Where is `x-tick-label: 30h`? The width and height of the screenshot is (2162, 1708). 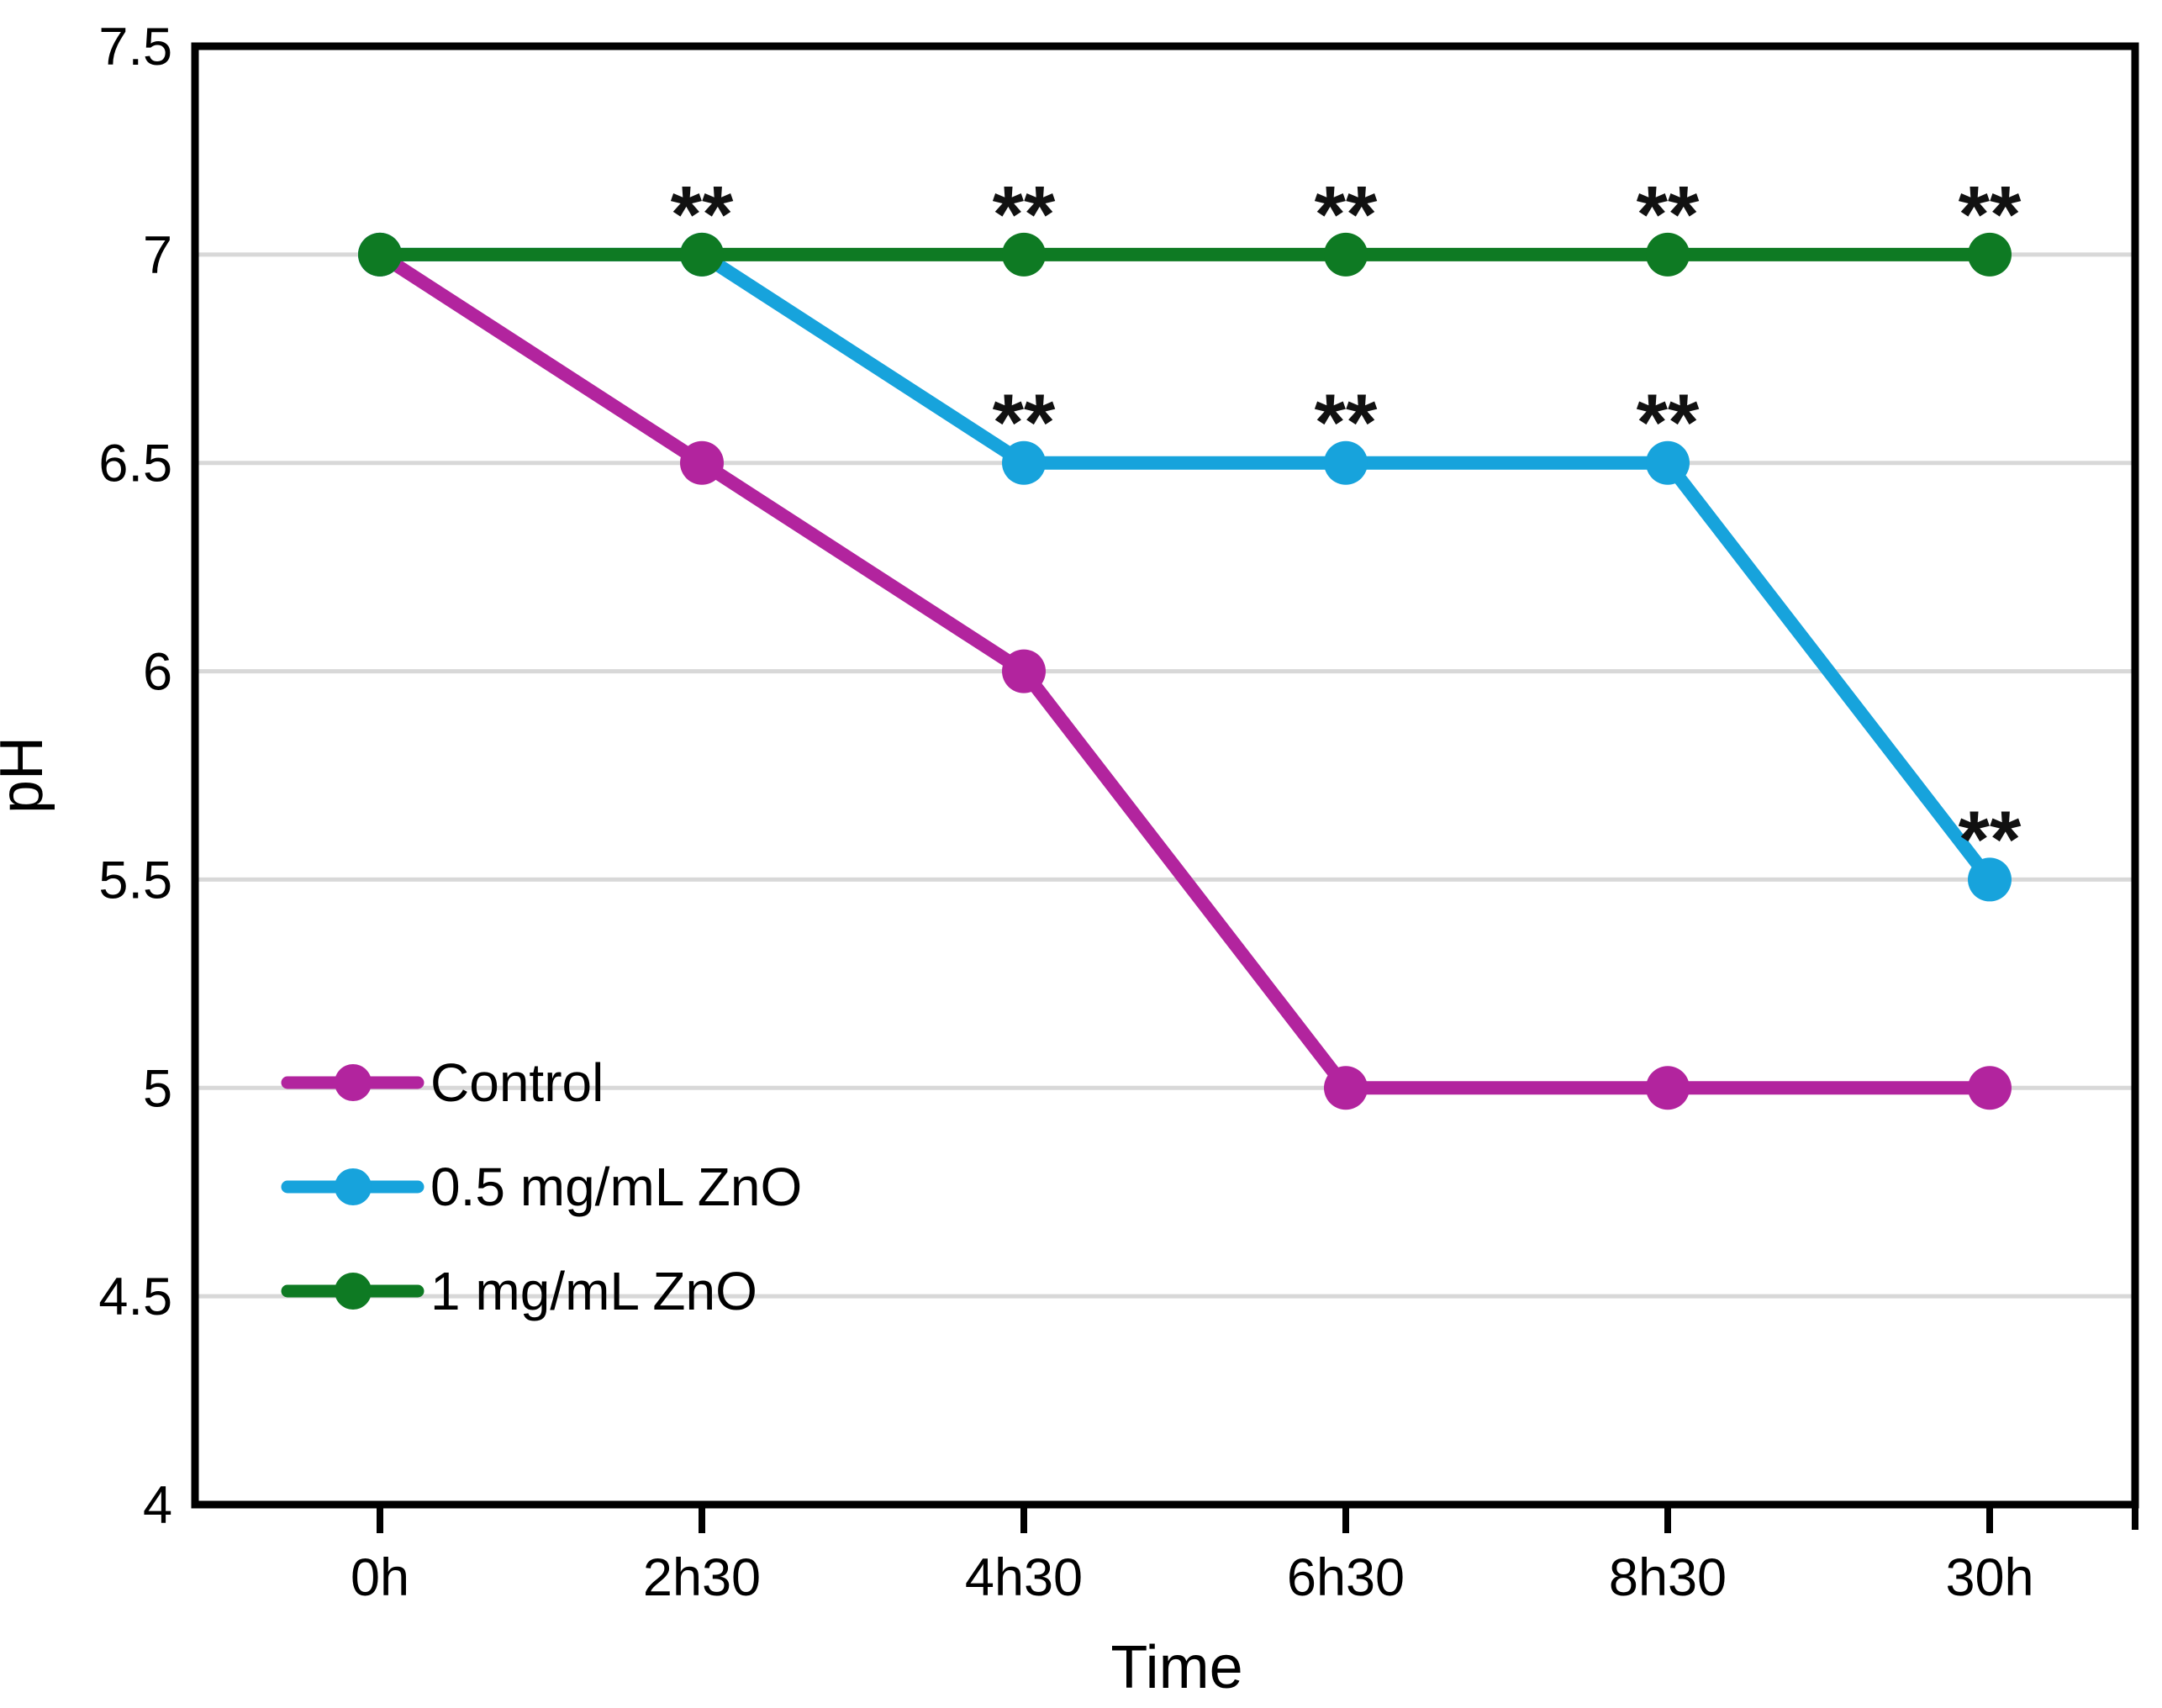 x-tick-label: 30h is located at coordinates (1989, 1577).